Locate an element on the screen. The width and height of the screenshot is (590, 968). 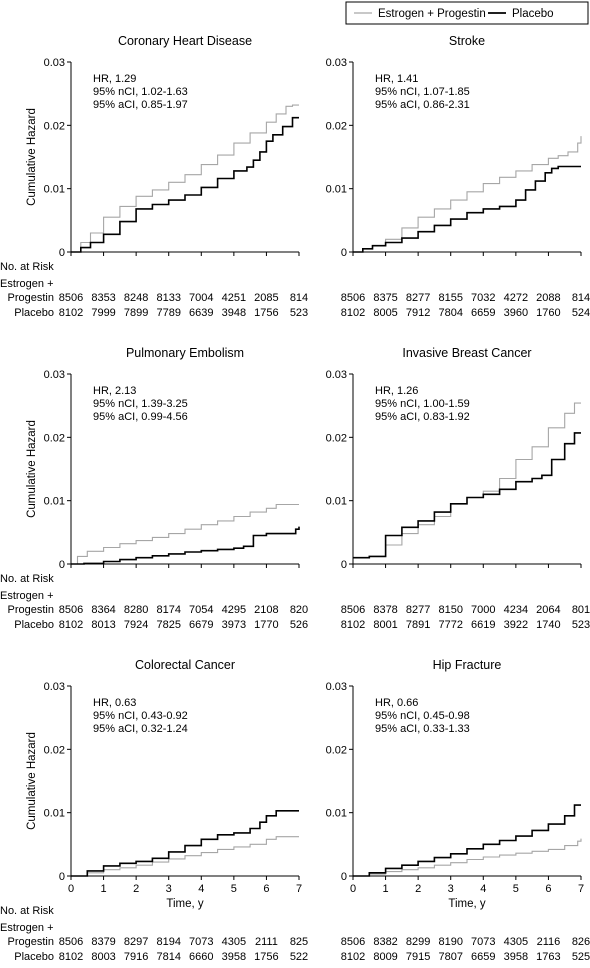
group1-label-line2: Progestin is located at coordinates (31, 610).